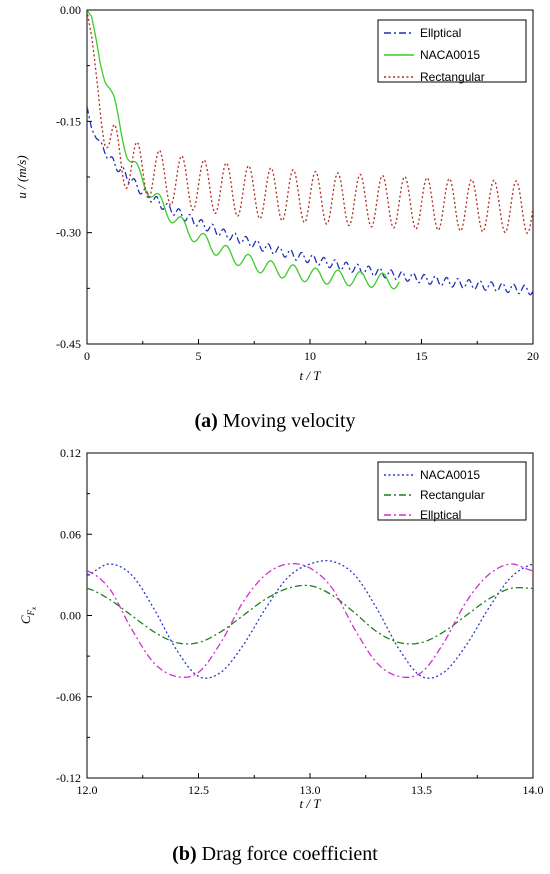 This screenshot has width=550, height=874. What do you see at coordinates (21, 176) in the screenshot?
I see `y-axis-title: u / (m/s)` at bounding box center [21, 176].